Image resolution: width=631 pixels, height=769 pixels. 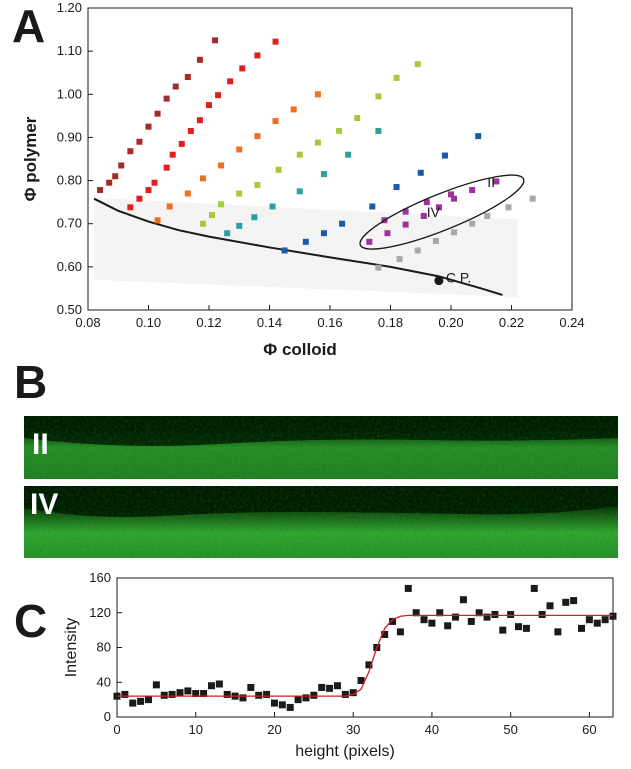 I want to click on x-tick-label: 0.14, so click(x=269, y=322).